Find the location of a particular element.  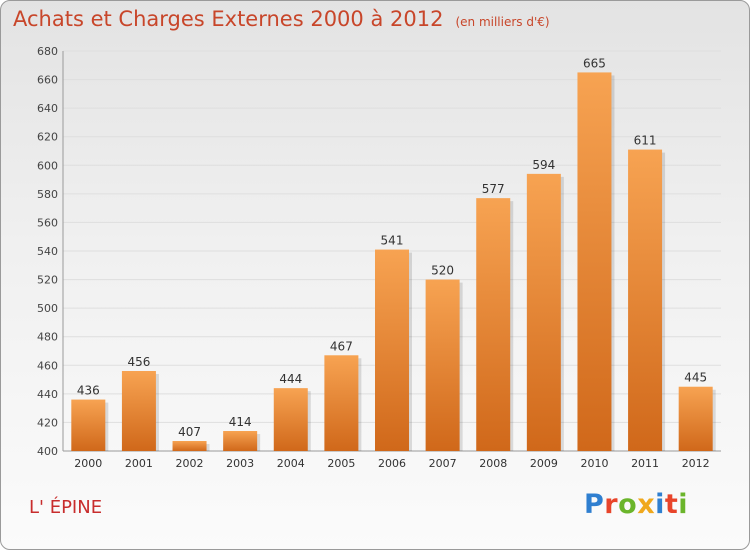

y-tick-label: 460 is located at coordinates (47, 365).